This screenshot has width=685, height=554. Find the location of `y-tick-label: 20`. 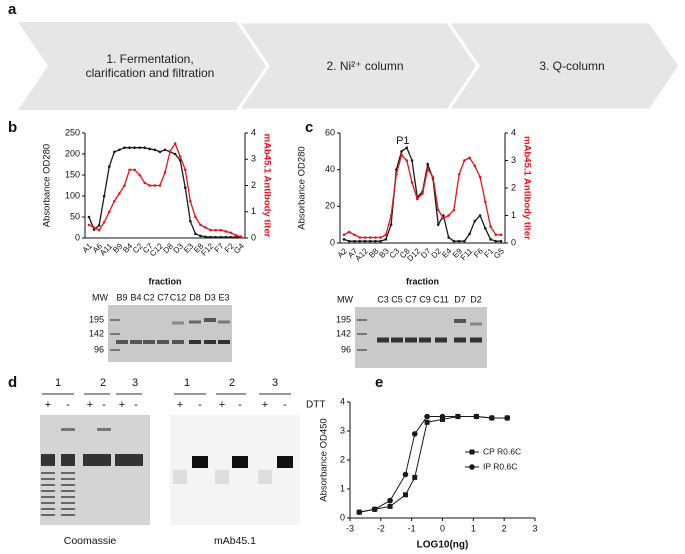

y-tick-label: 20 is located at coordinates (330, 206).